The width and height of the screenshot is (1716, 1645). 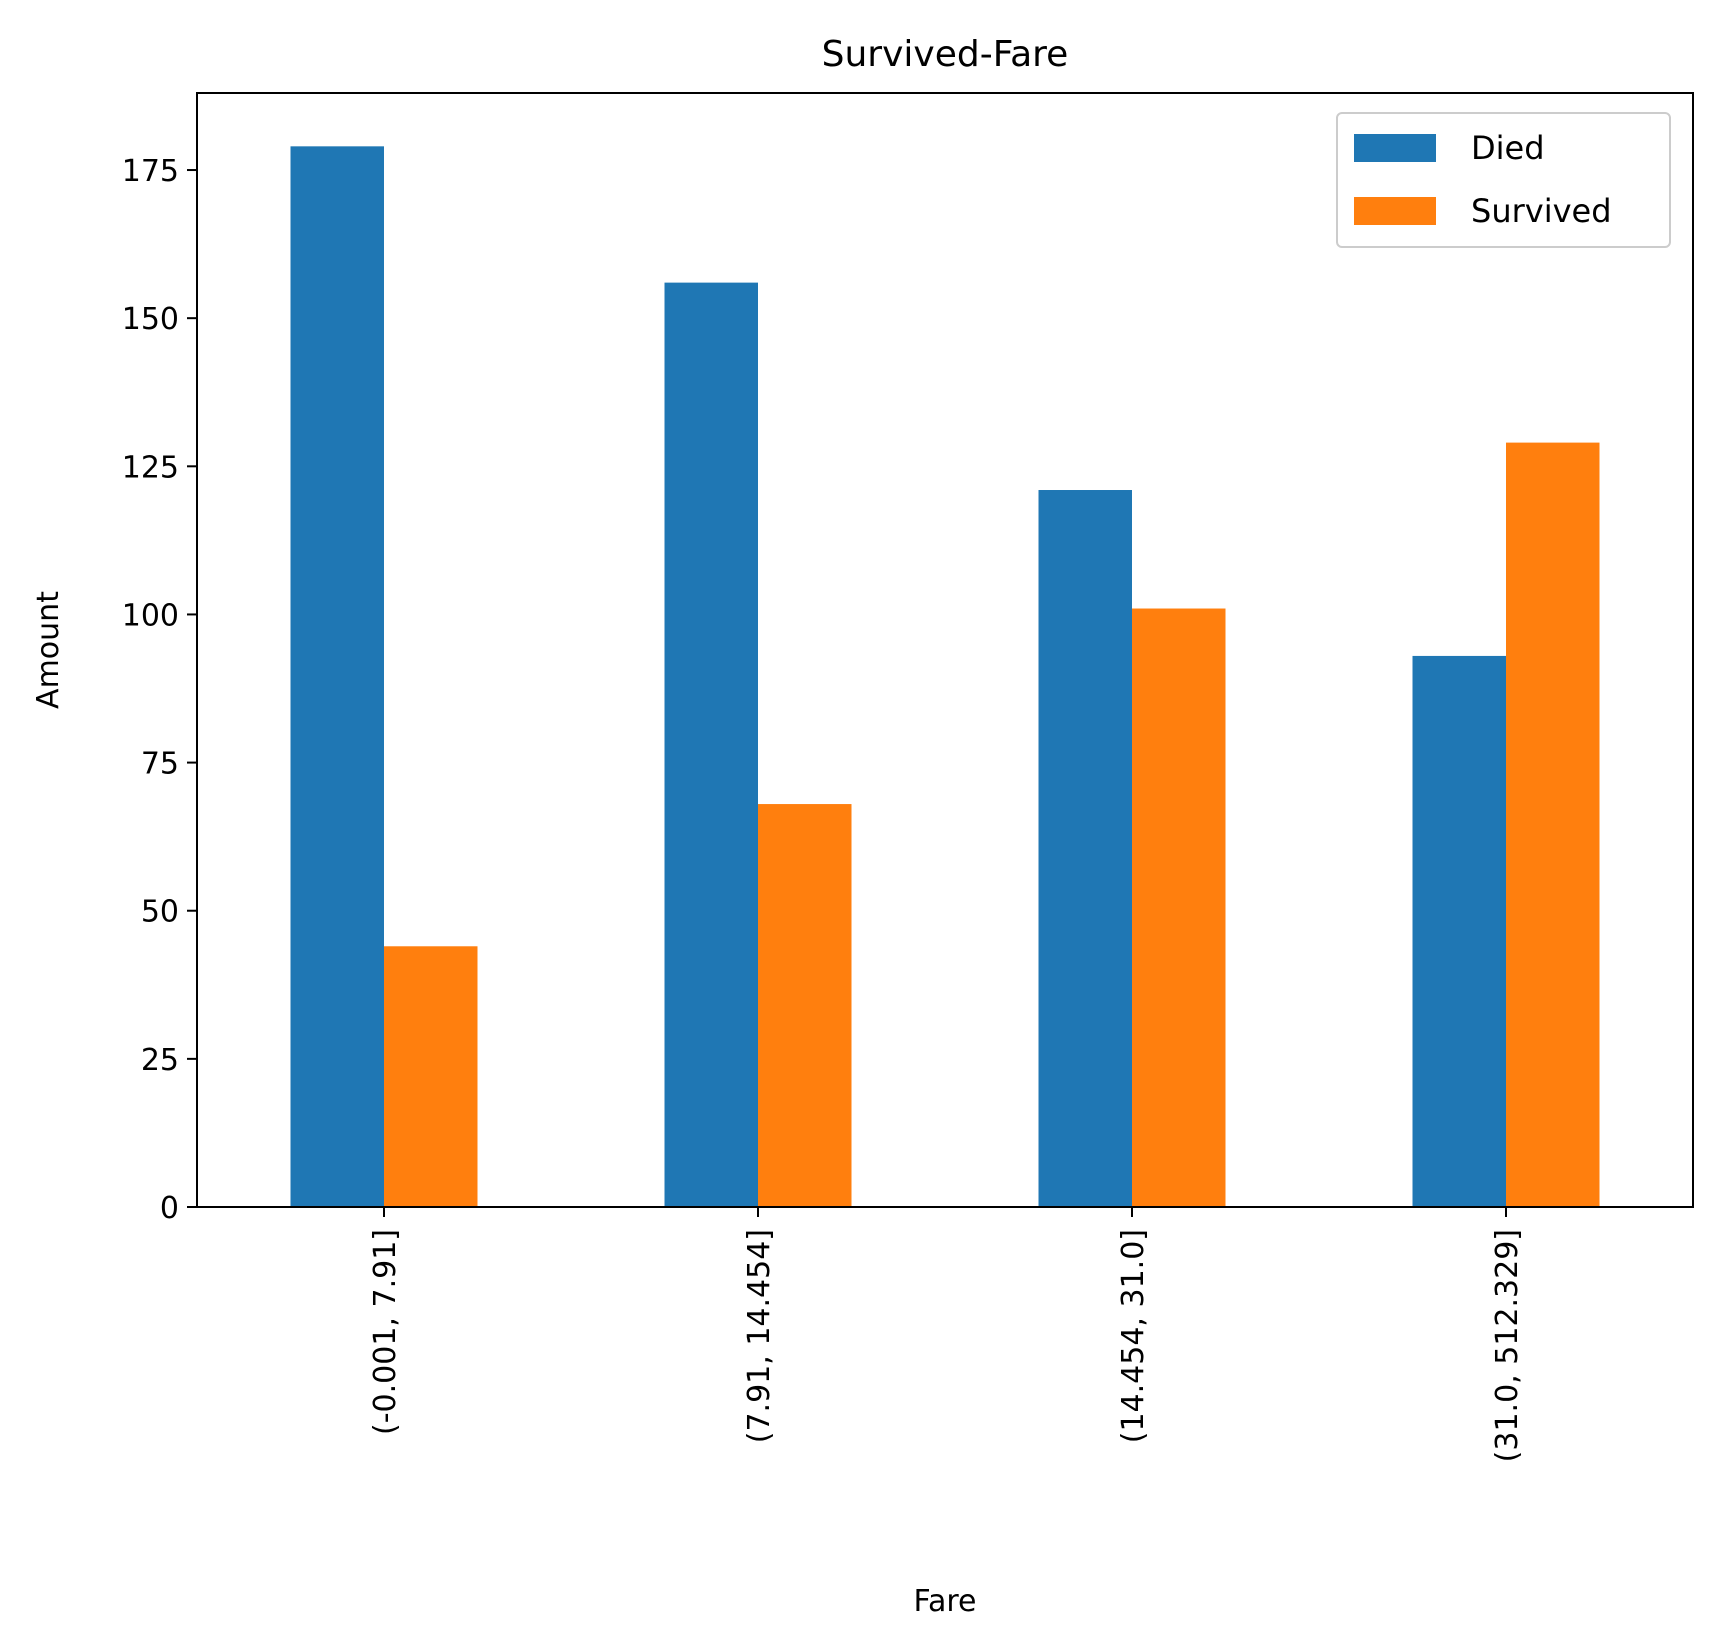 I want to click on x-tick-label: (-0.001, 7.91], so click(x=385, y=1332).